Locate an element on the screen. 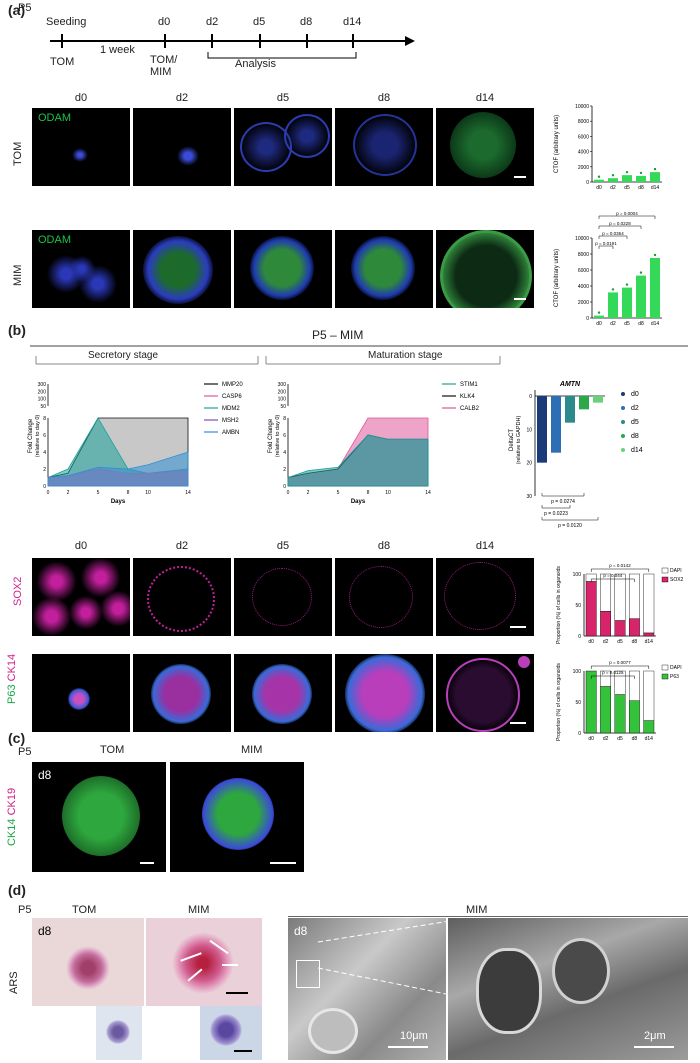 This screenshot has width=700, height=1063. micrograph-sox2-d14 is located at coordinates (485, 597).